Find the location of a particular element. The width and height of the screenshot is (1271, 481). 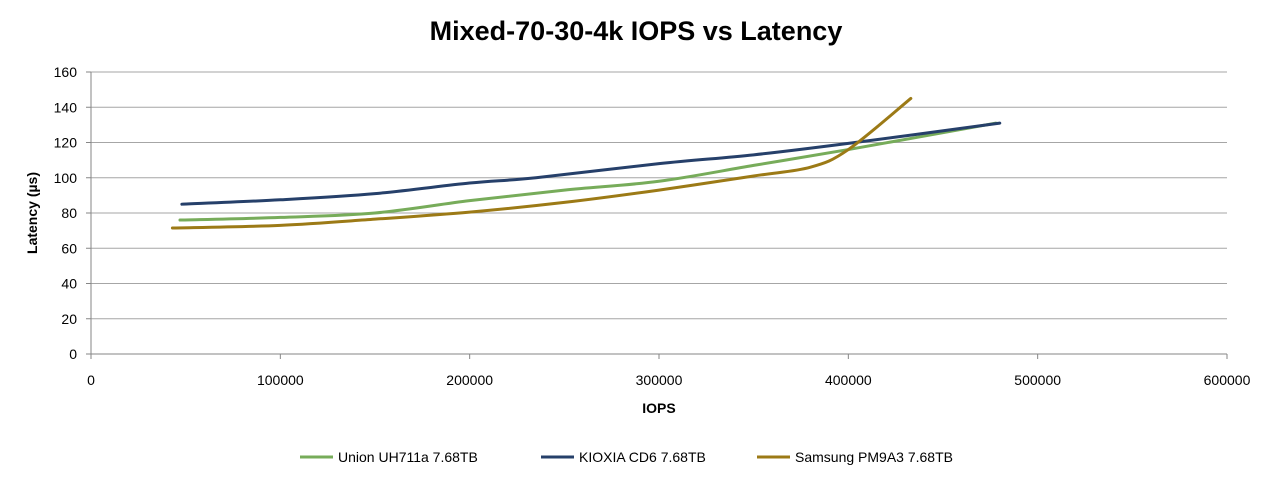

y-tick-label: 160 is located at coordinates (66, 72).